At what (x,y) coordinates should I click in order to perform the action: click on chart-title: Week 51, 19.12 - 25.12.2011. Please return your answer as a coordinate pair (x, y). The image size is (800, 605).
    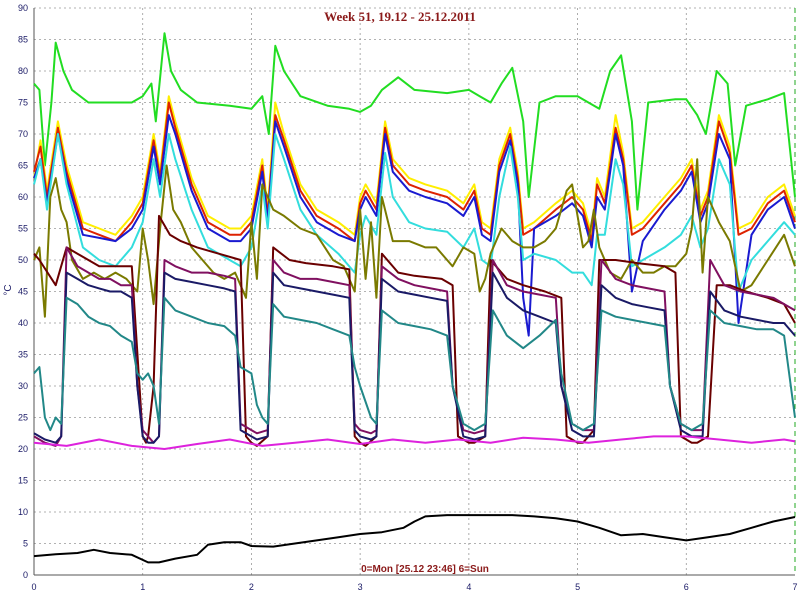
    Looking at the image, I should click on (400, 16).